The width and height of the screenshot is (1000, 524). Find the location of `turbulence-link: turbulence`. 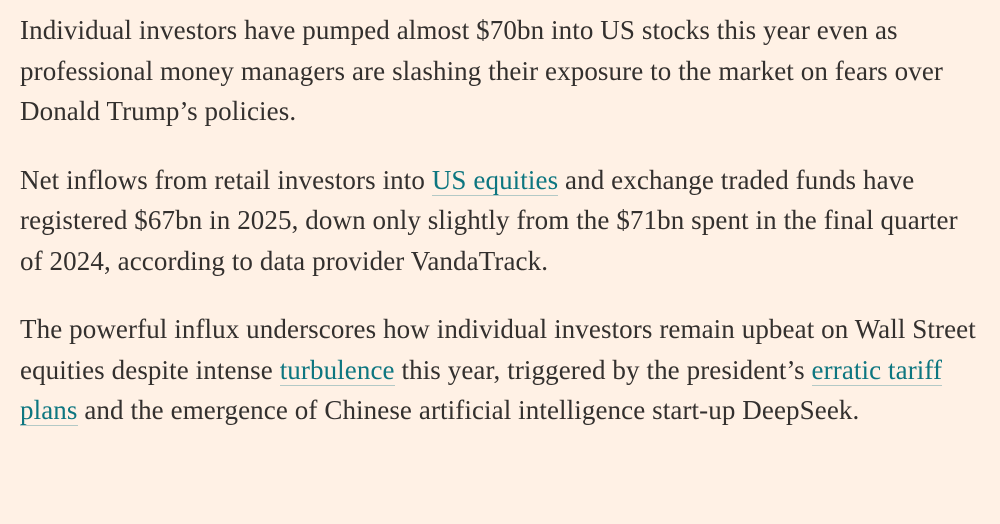

turbulence-link: turbulence is located at coordinates (337, 370).